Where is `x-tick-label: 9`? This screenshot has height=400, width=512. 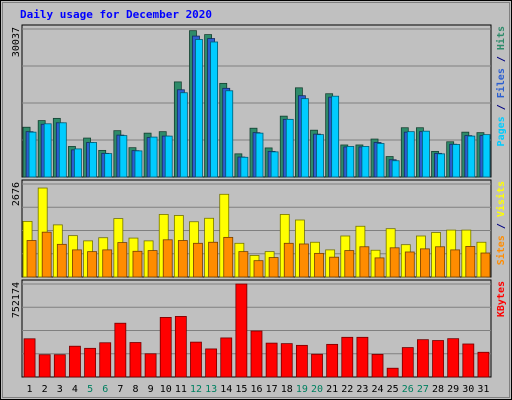 x-tick-label: 9 is located at coordinates (151, 389).